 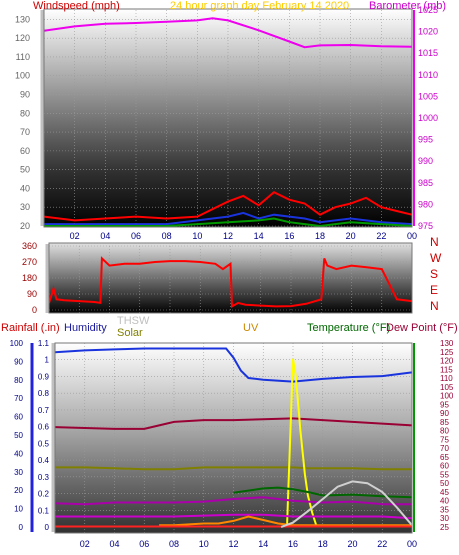 I want to click on windspeed-tick-label: 30, so click(x=25, y=207).